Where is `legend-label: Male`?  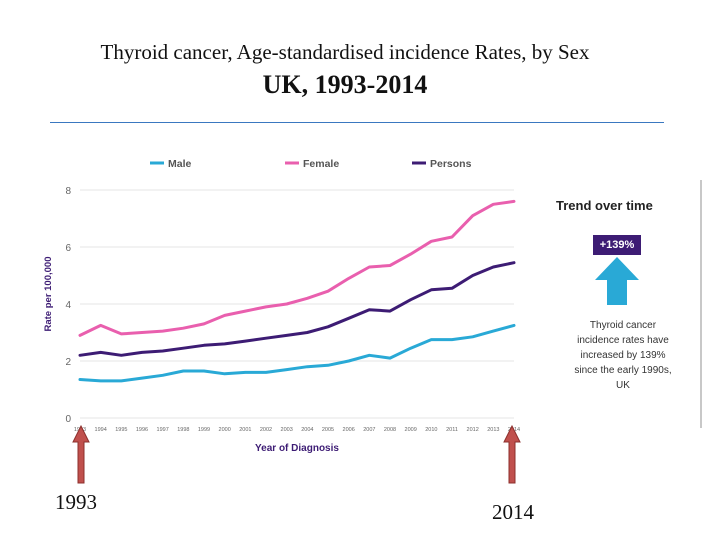 legend-label: Male is located at coordinates (180, 164).